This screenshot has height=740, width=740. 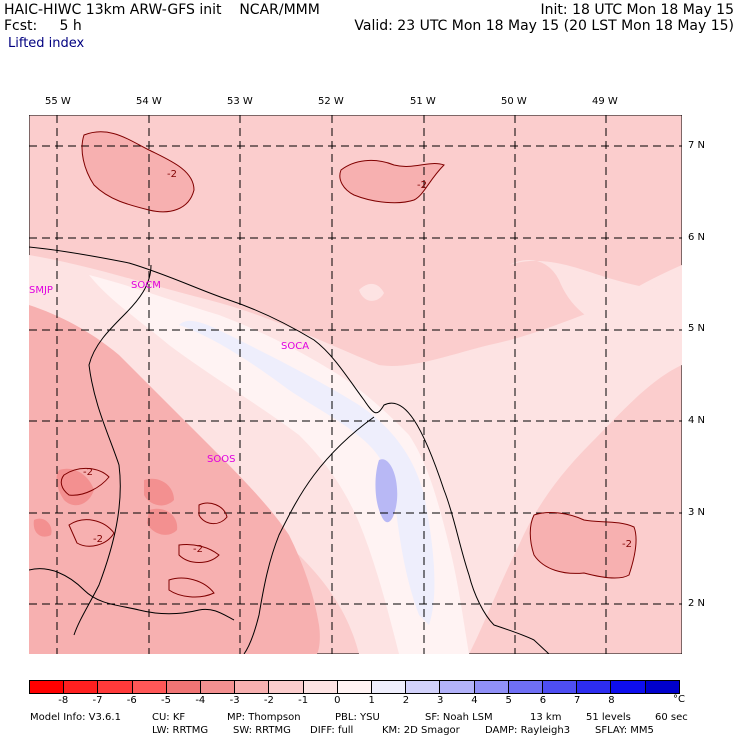 I want to click on lw-scheme: LW: RRTMG, so click(x=180, y=730).